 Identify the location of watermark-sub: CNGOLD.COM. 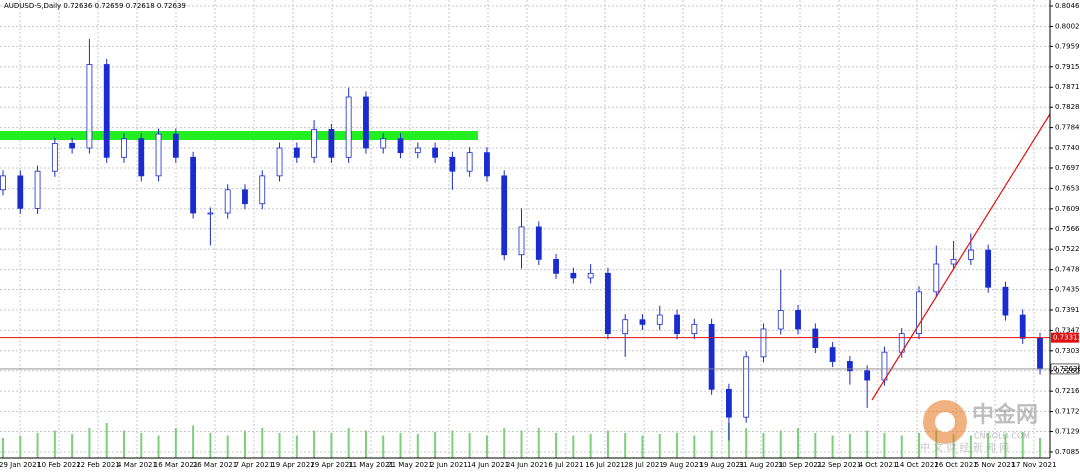
(1002, 436).